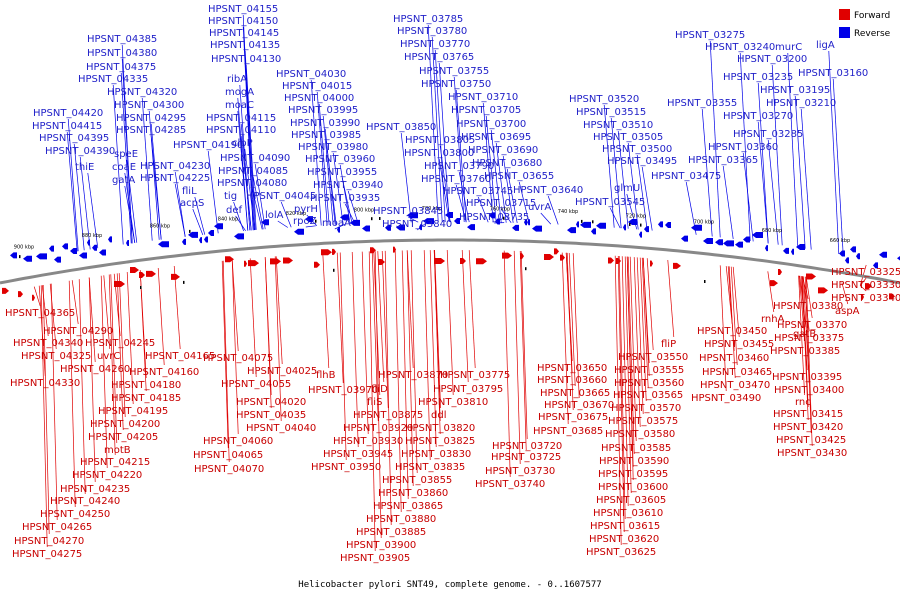 This screenshot has height=600, width=900. What do you see at coordinates (772, 231) in the screenshot?
I see `scale-tick-label: 680 kbp` at bounding box center [772, 231].